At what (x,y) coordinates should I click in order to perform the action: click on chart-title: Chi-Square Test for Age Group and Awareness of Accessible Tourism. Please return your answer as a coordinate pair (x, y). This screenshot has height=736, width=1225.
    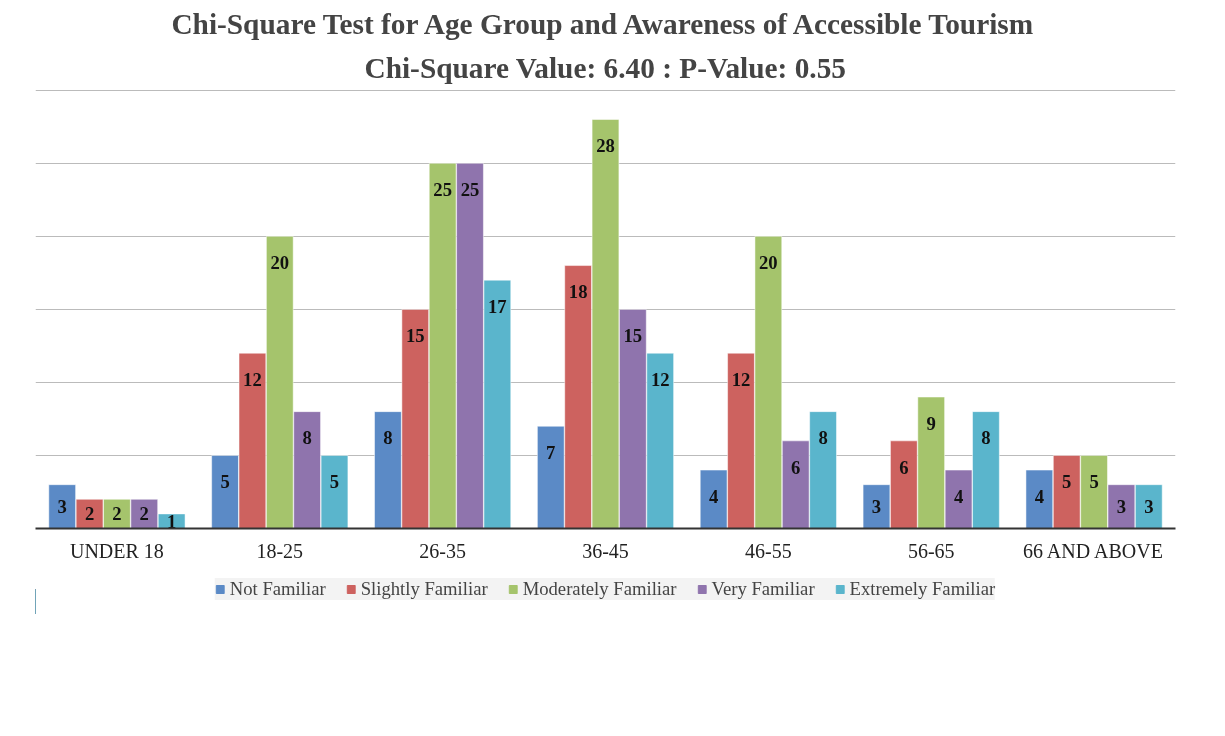
    Looking at the image, I should click on (602, 23).